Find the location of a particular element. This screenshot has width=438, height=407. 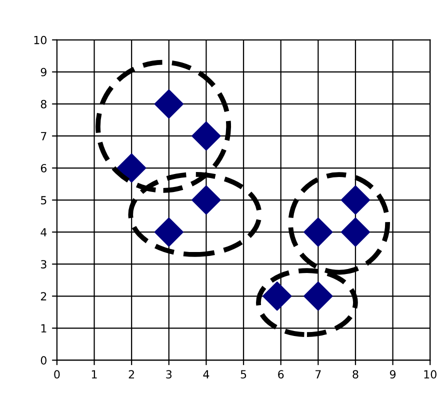

y-tick-label: 9 is located at coordinates (43, 72).